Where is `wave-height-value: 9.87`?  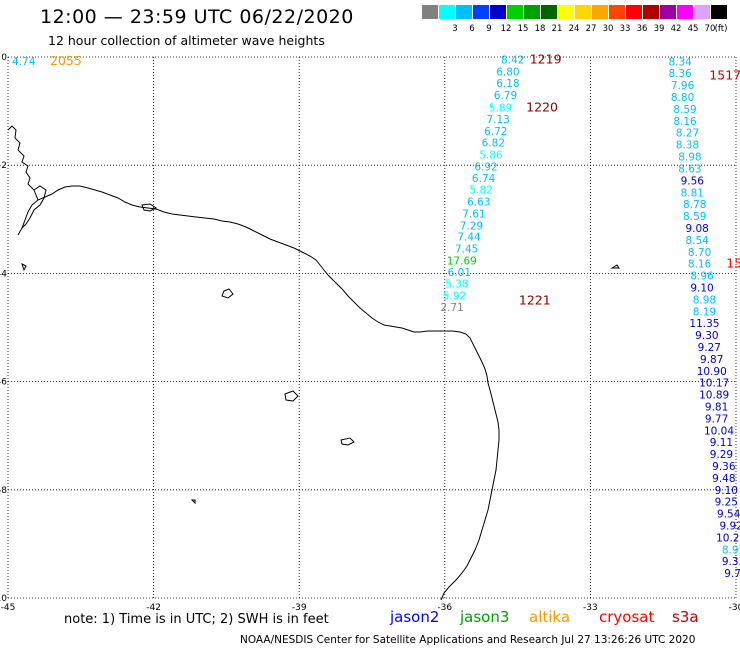 wave-height-value: 9.87 is located at coordinates (711, 360).